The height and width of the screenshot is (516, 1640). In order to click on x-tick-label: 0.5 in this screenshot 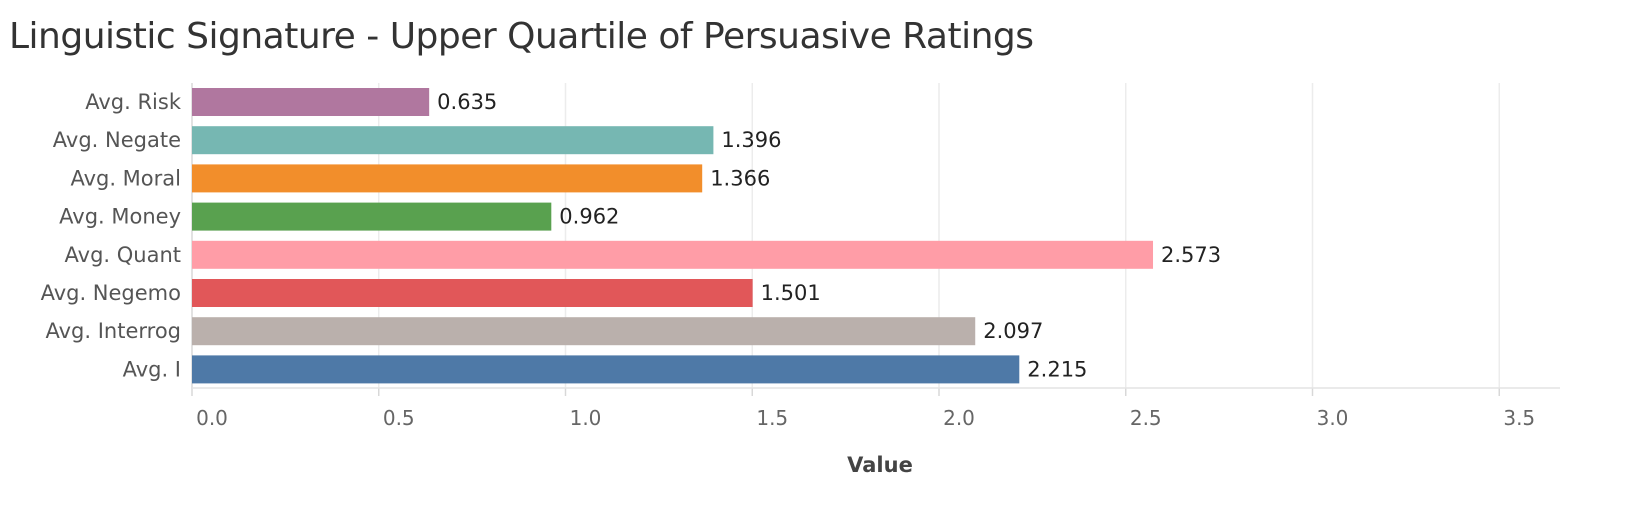, I will do `click(399, 418)`.